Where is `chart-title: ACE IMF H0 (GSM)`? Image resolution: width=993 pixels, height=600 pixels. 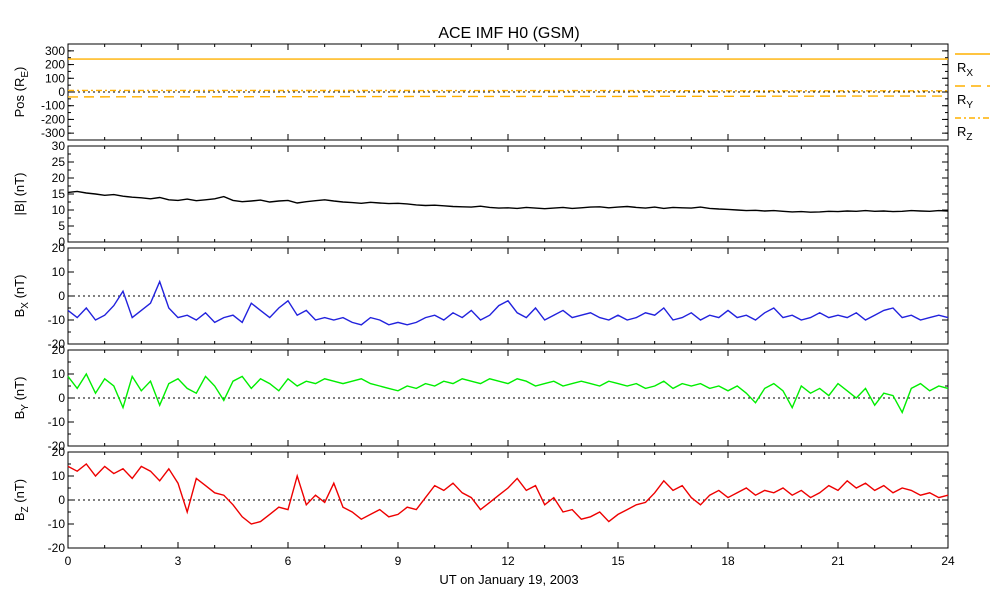
chart-title: ACE IMF H0 (GSM) is located at coordinates (508, 33).